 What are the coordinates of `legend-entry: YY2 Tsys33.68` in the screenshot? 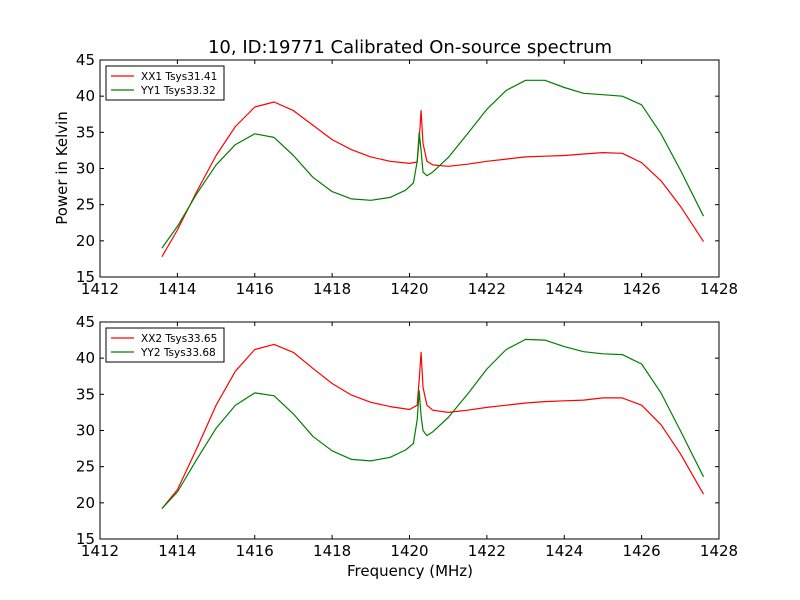 It's located at (178, 353).